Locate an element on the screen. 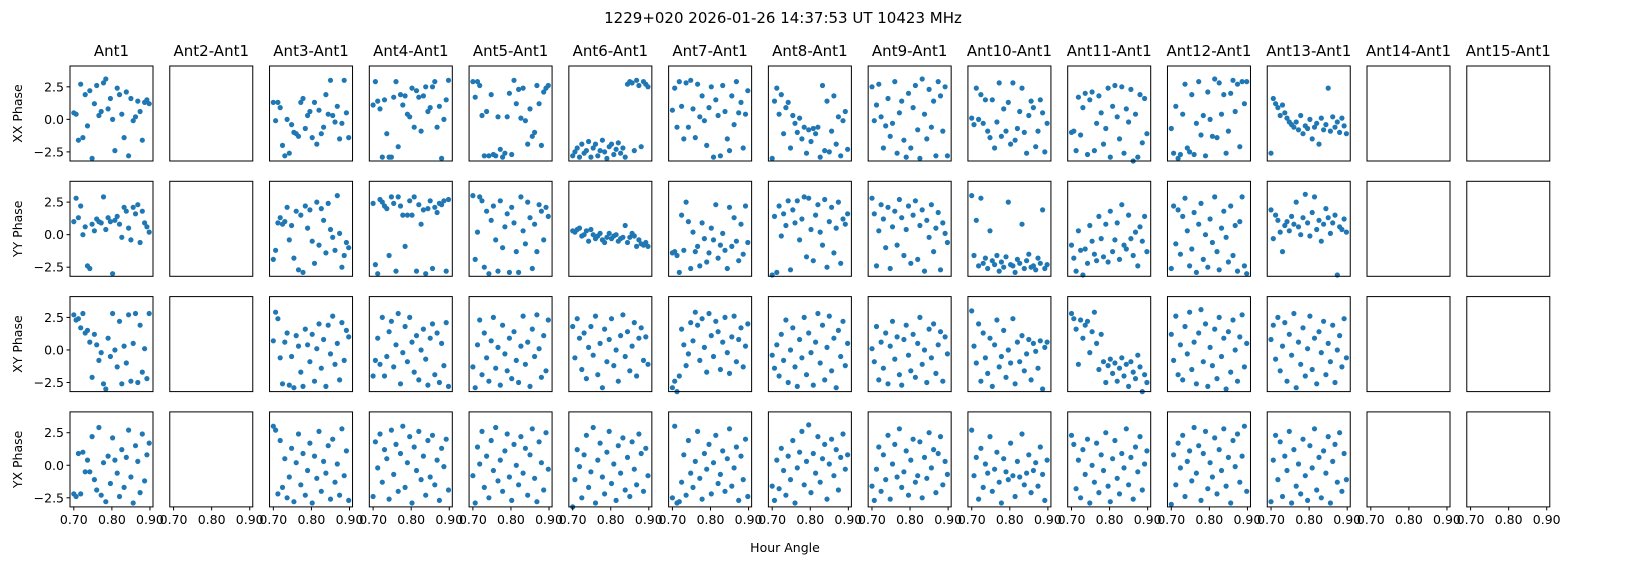 Image resolution: width=1642 pixels, height=586 pixels. column-title: Ant4-Ant1 is located at coordinates (410, 51).